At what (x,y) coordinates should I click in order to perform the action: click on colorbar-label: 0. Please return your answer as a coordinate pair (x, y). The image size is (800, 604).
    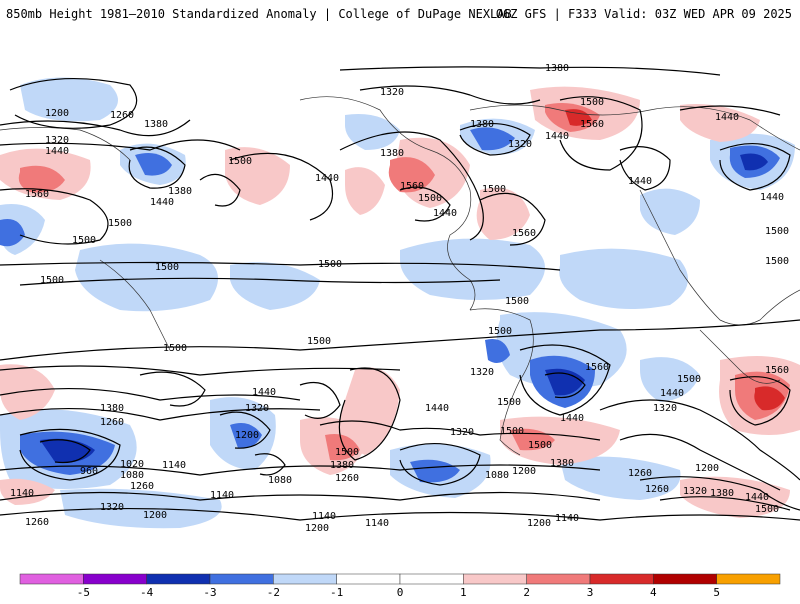
    Looking at the image, I should click on (400, 592).